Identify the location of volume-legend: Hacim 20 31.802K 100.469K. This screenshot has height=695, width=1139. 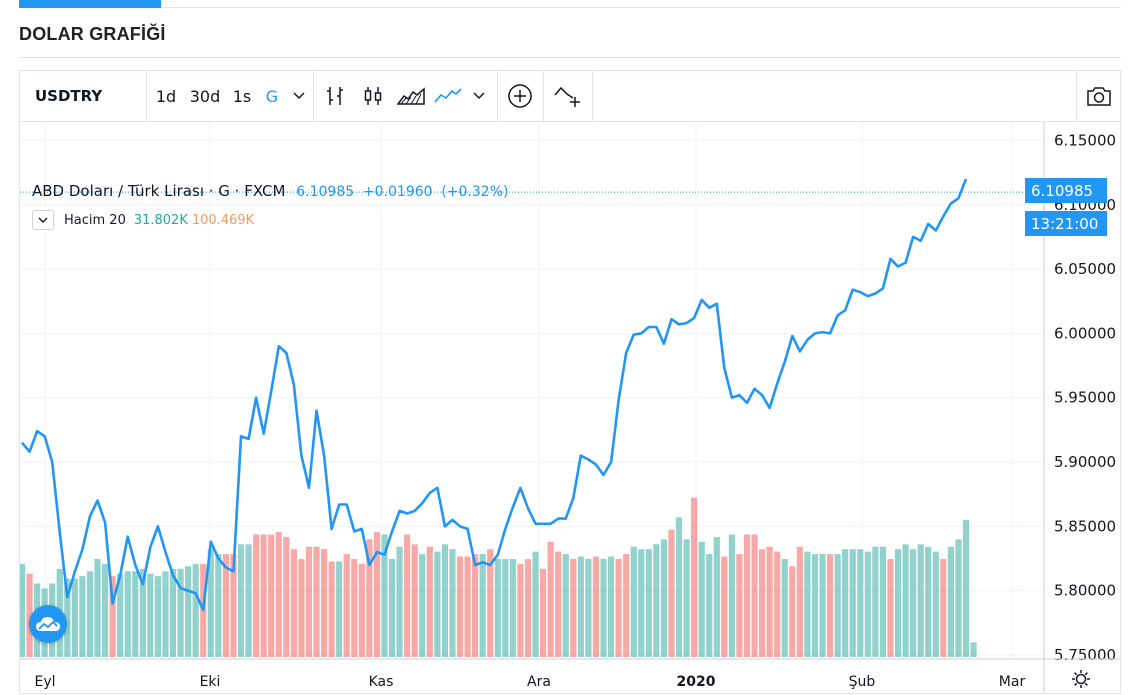
(143, 220).